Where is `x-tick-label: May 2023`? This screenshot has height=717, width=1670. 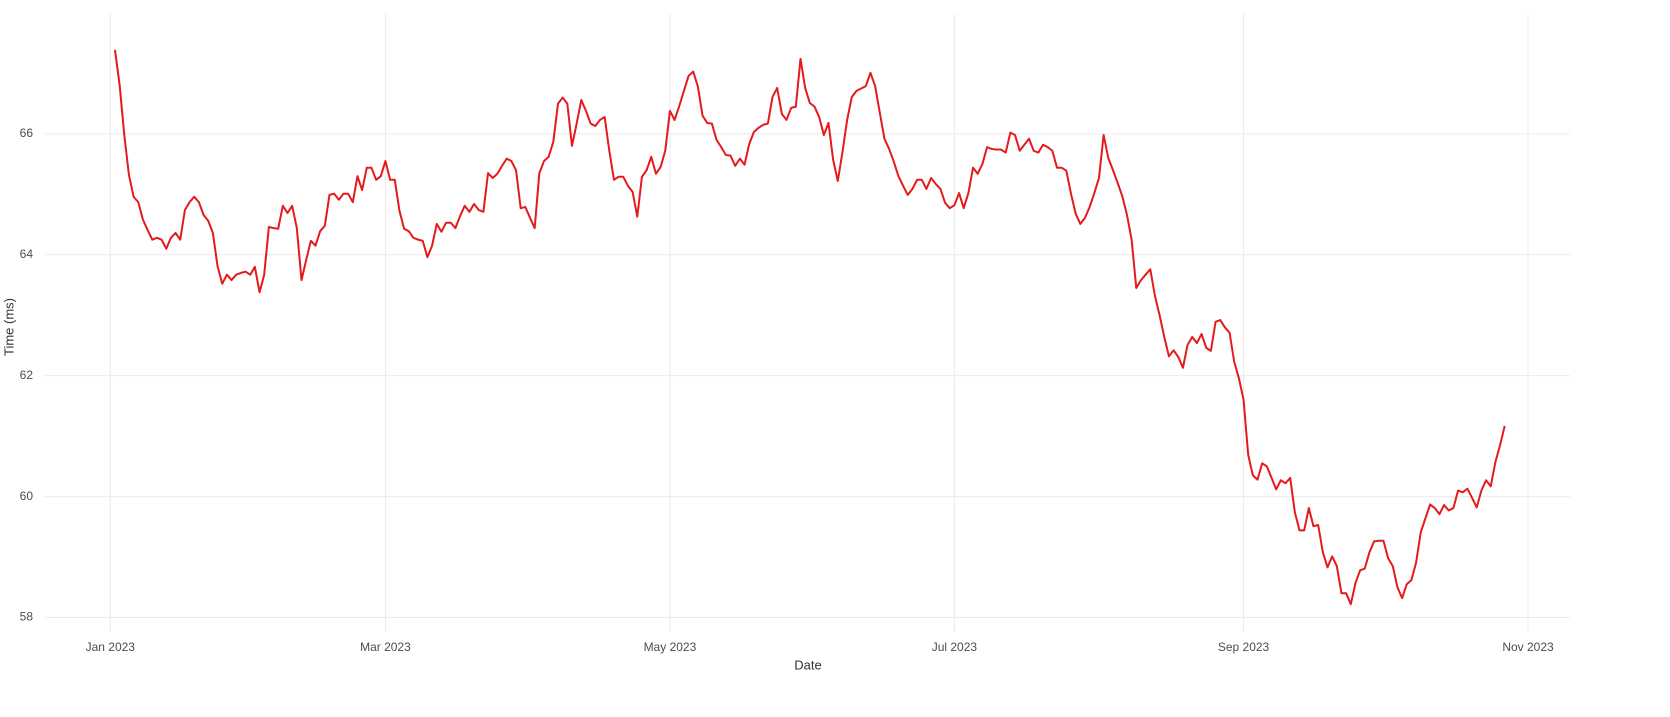 x-tick-label: May 2023 is located at coordinates (670, 647).